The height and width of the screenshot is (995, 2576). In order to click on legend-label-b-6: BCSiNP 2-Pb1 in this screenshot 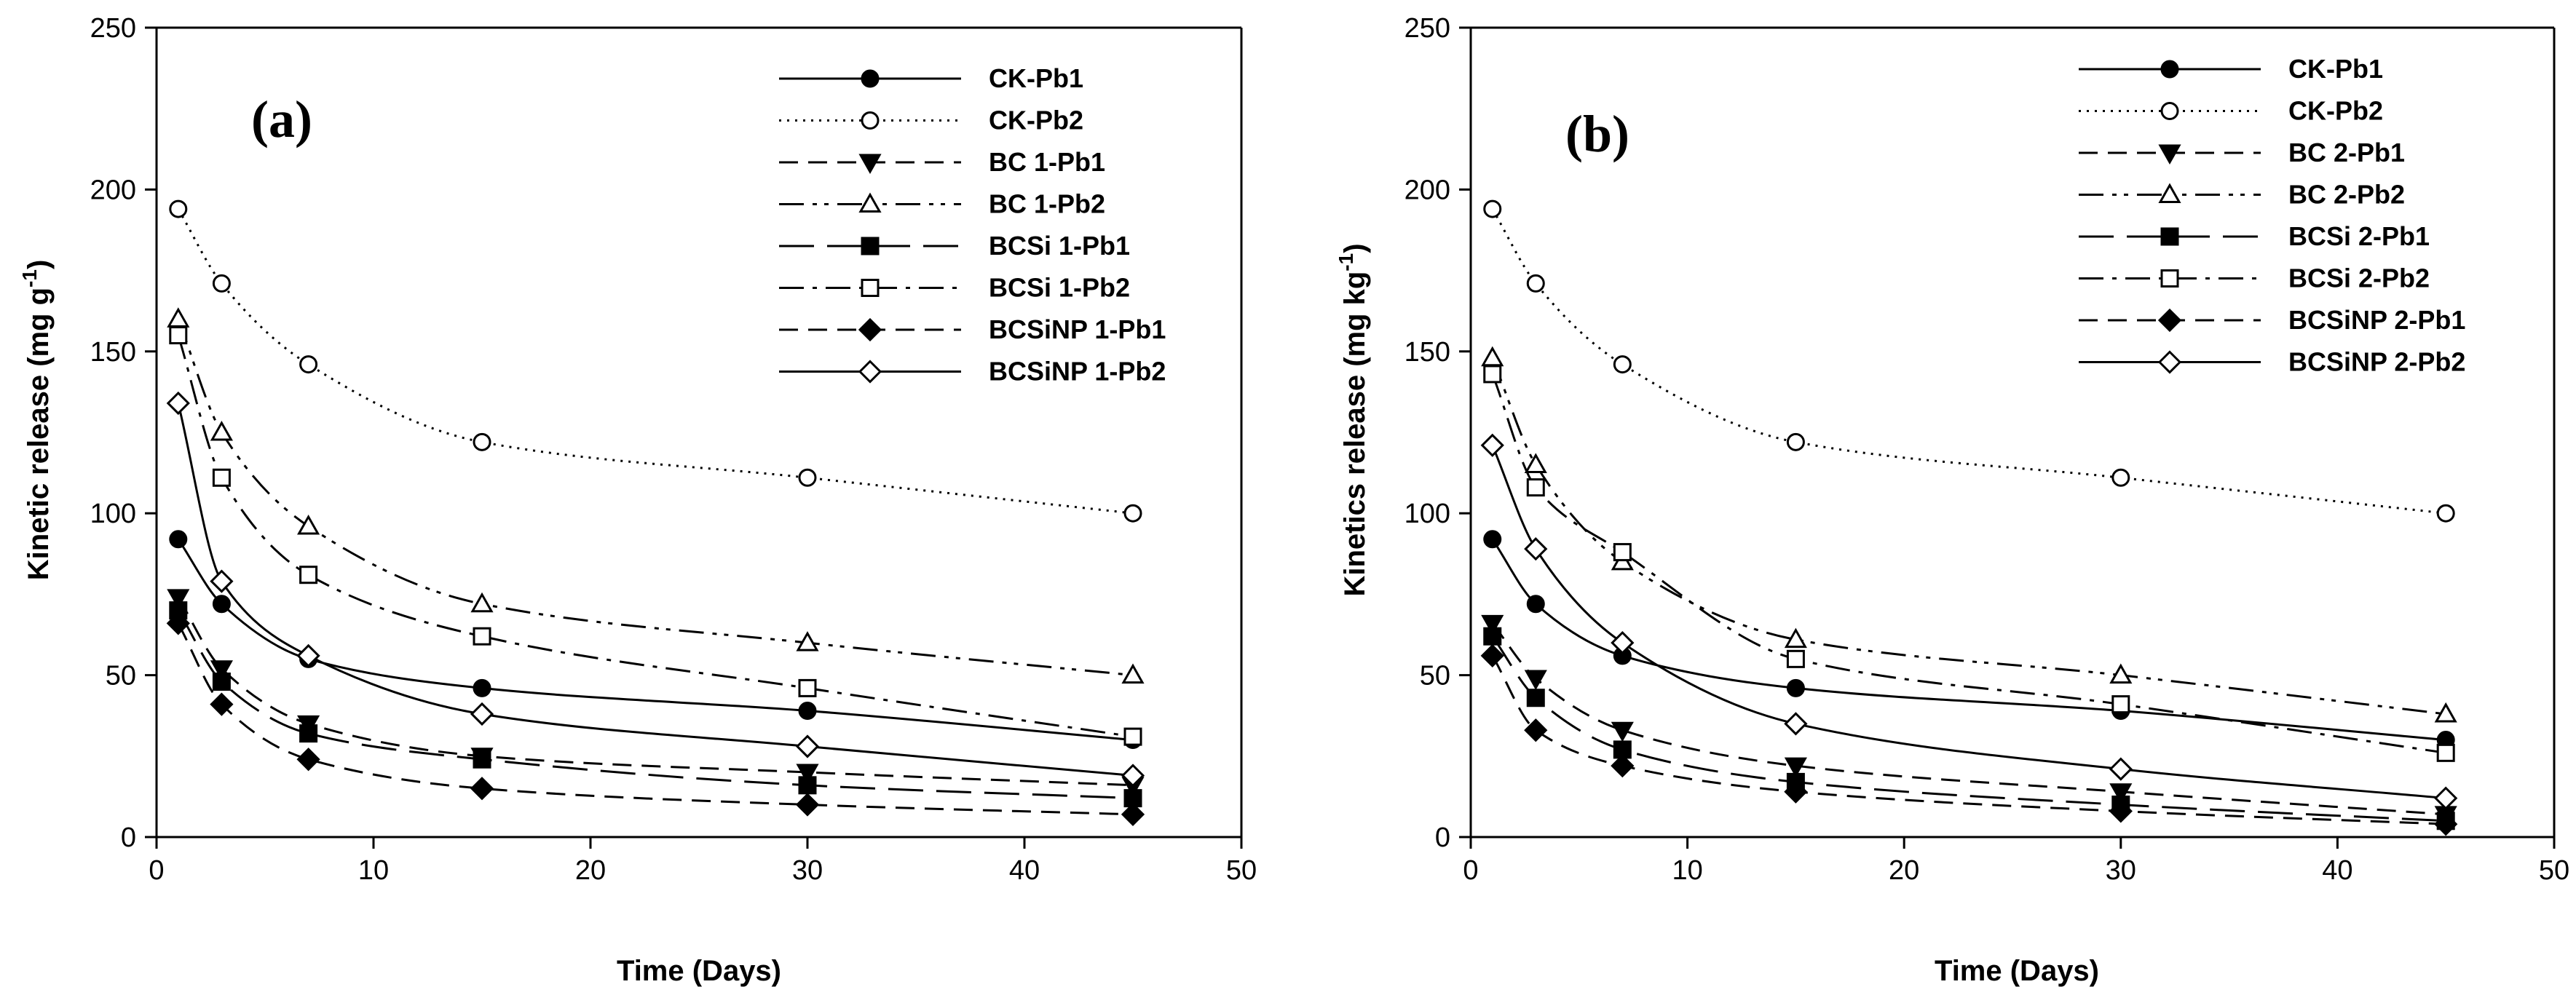, I will do `click(2376, 320)`.